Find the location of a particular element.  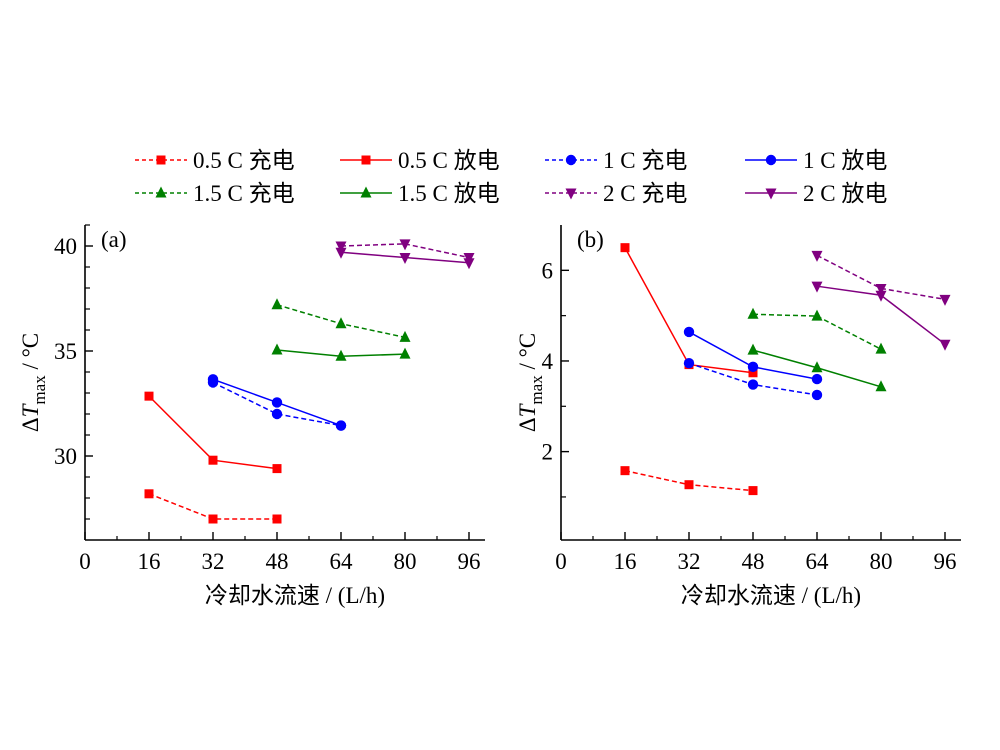

x-tick-label: 80 is located at coordinates (405, 561).